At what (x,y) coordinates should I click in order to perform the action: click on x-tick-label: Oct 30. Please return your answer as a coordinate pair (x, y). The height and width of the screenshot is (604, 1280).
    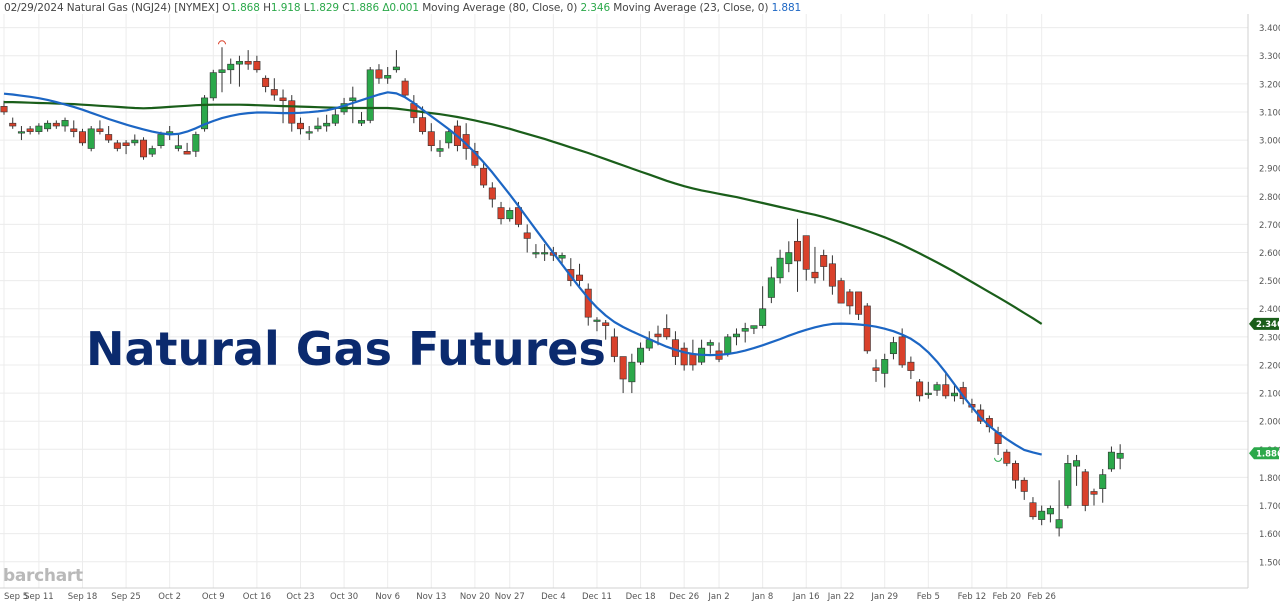
    Looking at the image, I should click on (344, 597).